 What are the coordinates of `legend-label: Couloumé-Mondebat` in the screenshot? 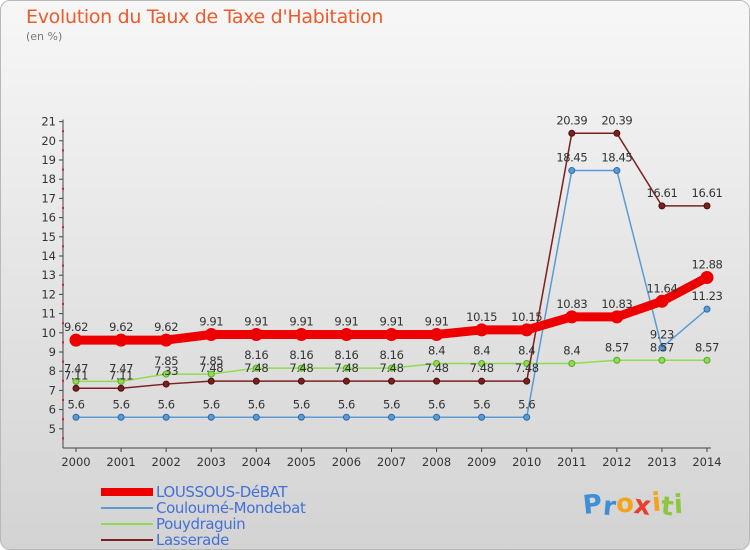 It's located at (231, 508).